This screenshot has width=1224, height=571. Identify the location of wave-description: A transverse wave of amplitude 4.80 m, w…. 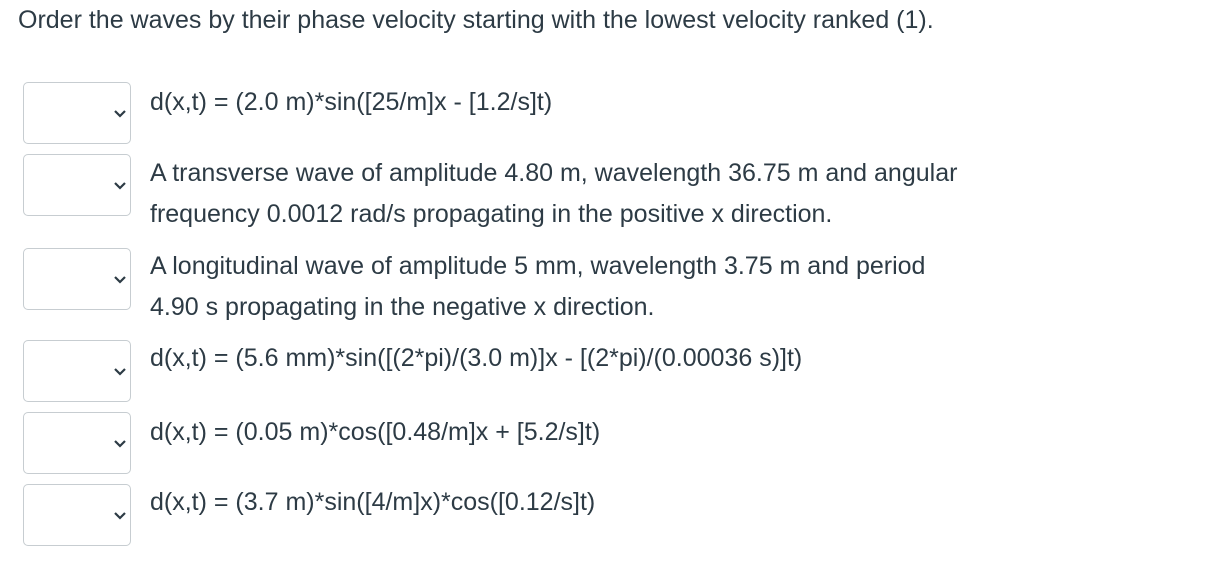
(554, 173).